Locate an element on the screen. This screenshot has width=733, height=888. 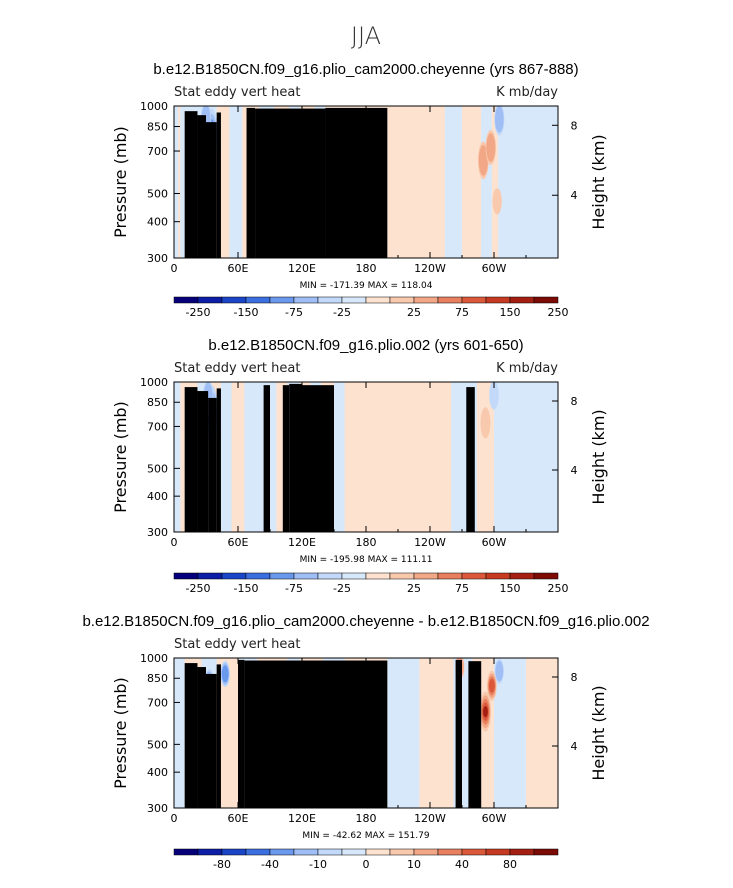
x-tick-label: 60W is located at coordinates (494, 818).